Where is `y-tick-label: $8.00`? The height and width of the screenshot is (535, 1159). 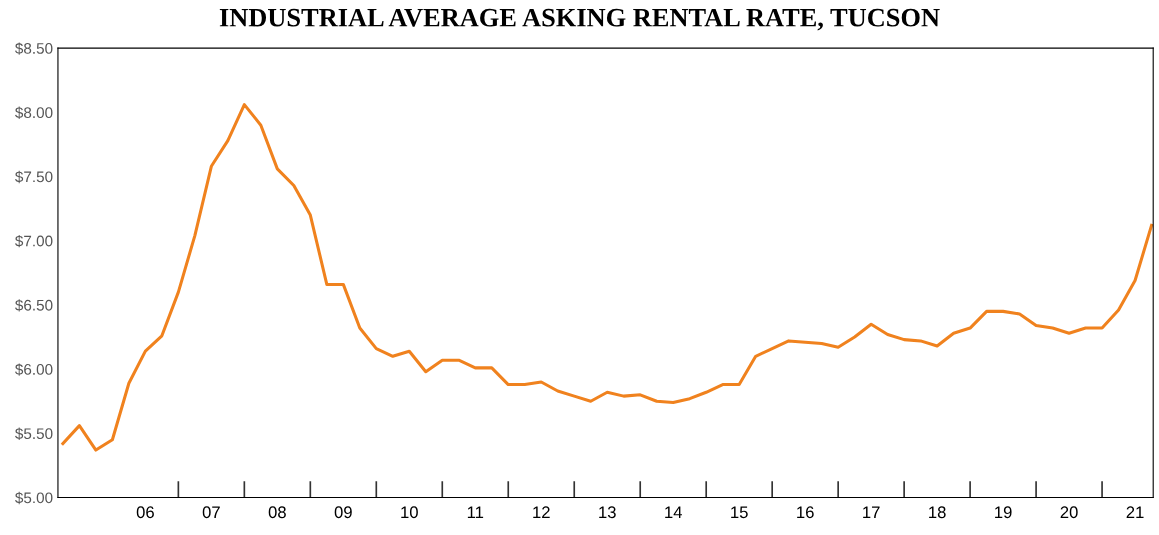
y-tick-label: $8.00 is located at coordinates (34, 112).